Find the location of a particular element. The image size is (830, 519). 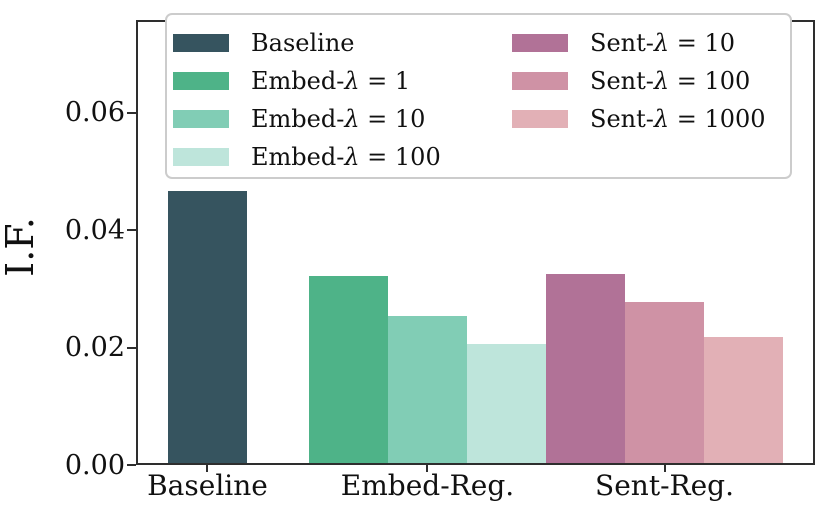

legend-item: Baseline is located at coordinates (307, 43).